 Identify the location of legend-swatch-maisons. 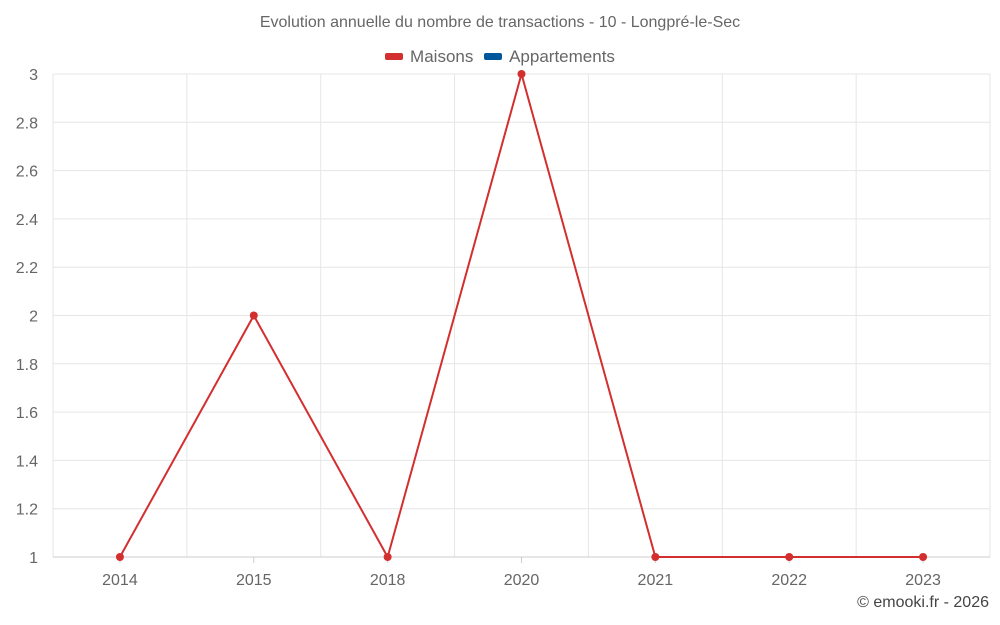
(394, 56).